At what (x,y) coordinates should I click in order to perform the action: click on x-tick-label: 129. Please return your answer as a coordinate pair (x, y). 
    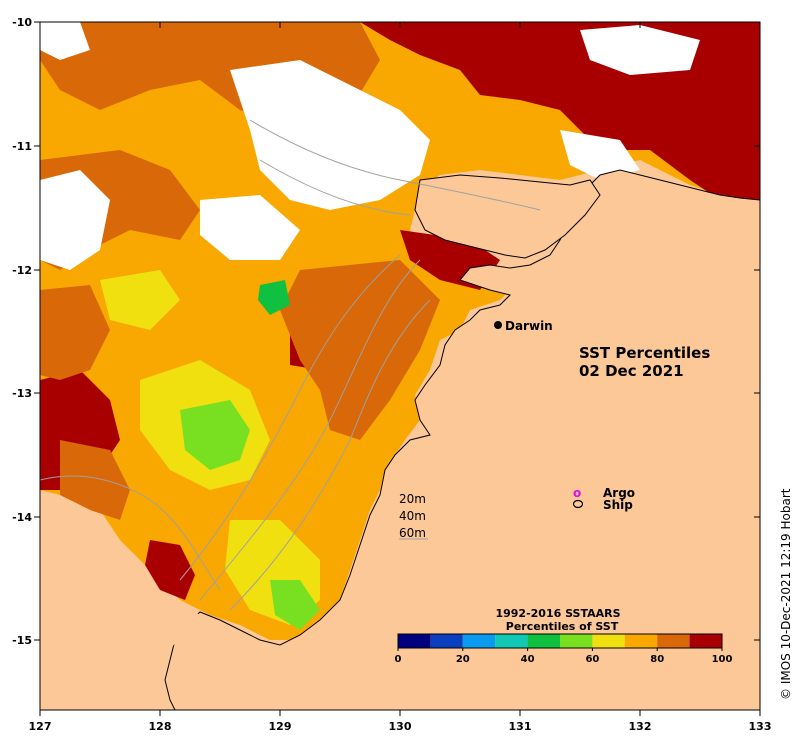
    Looking at the image, I should click on (280, 726).